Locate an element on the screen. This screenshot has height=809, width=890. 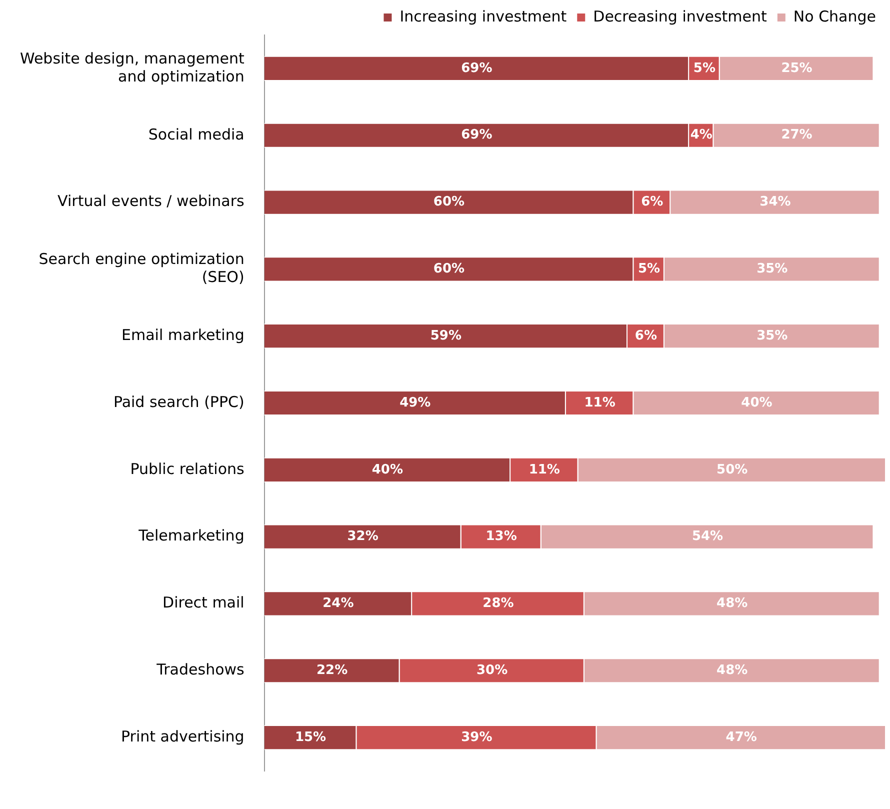
legend-label: Increasing investment is located at coordinates (483, 16).